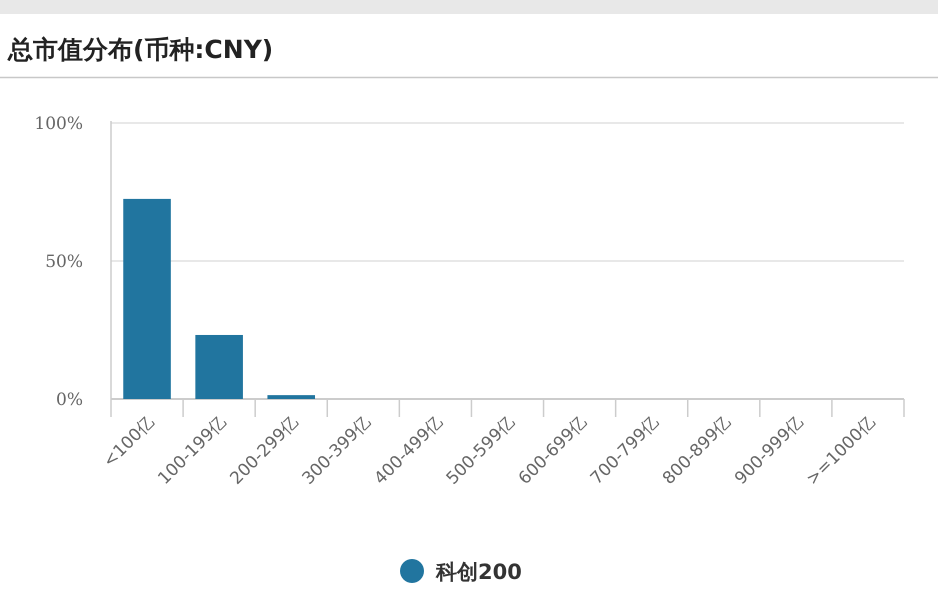 This screenshot has width=938, height=610. What do you see at coordinates (69, 400) in the screenshot?
I see `y-tick-label: 0%` at bounding box center [69, 400].